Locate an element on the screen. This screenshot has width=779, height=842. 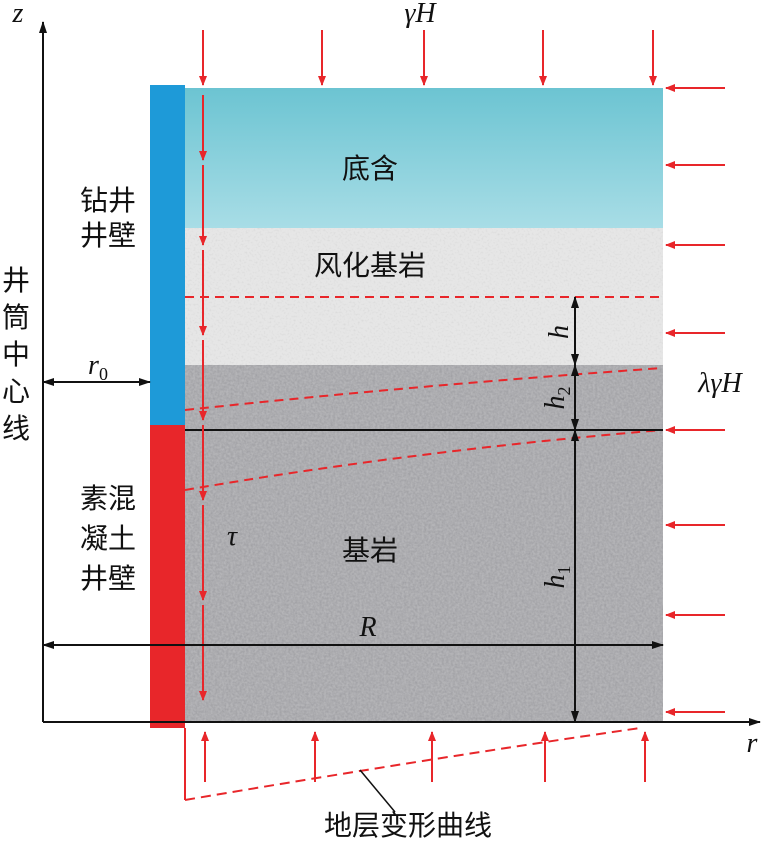
dimension-subscript: 2 is located at coordinates (564, 391).